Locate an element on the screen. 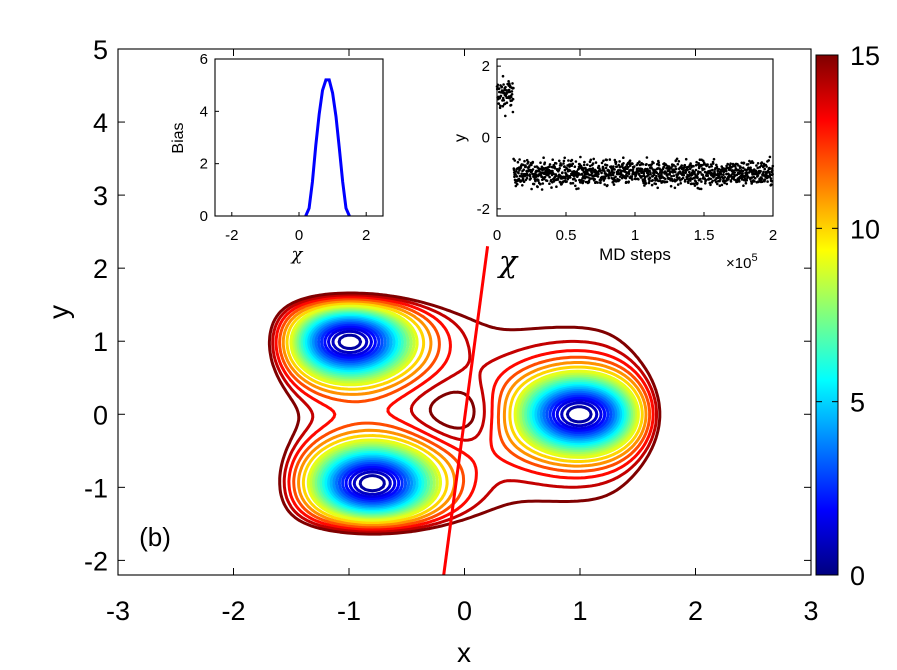 The height and width of the screenshot is (670, 897). trajectory-x-tick-label-1: 0.5 is located at coordinates (566, 235).